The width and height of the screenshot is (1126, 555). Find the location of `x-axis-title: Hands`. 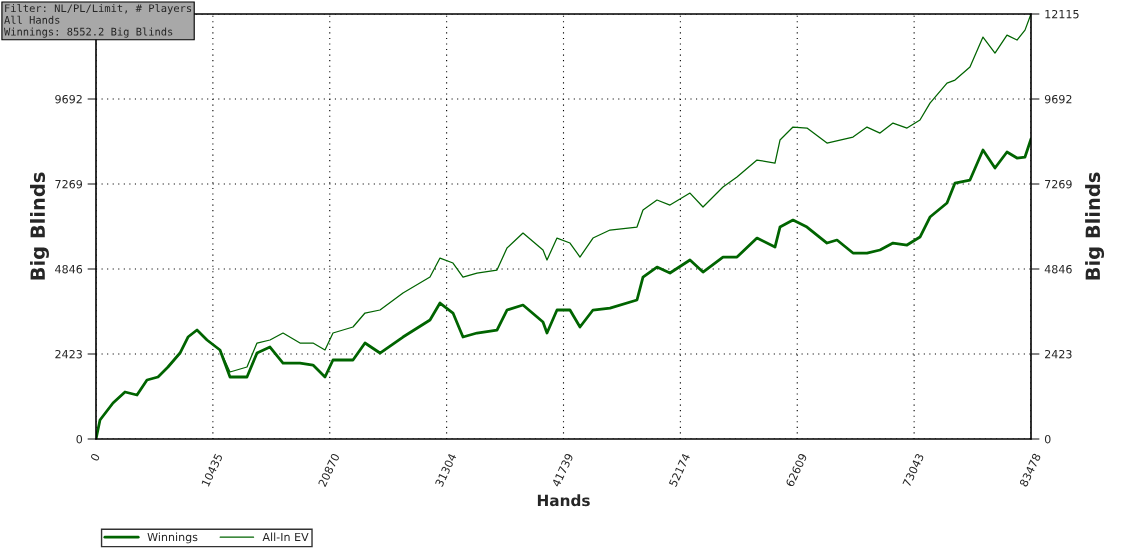

x-axis-title: Hands is located at coordinates (563, 500).